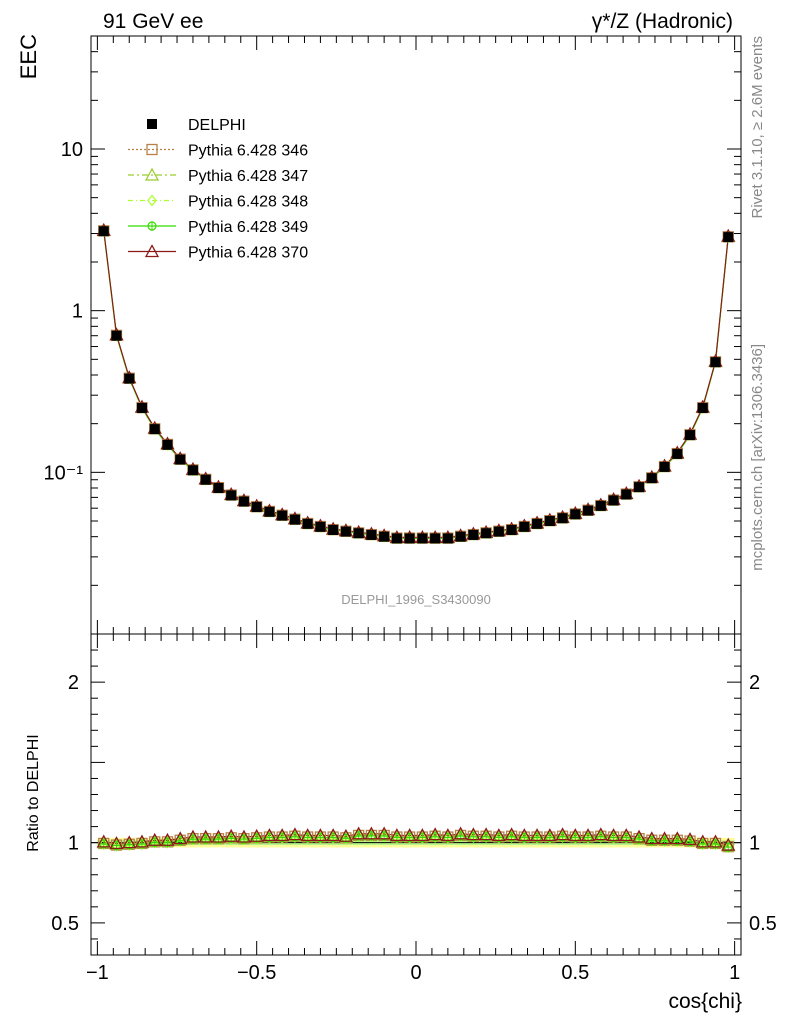 This screenshot has height=1024, width=786. Describe the element at coordinates (97, 973) in the screenshot. I see `xtick-label: −1` at that location.